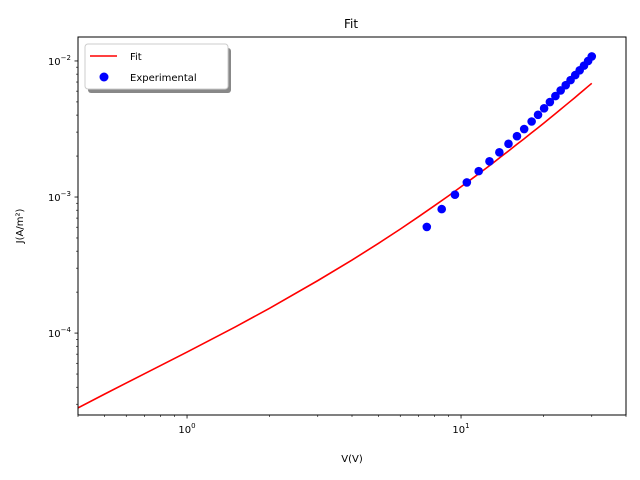  What do you see at coordinates (163, 78) in the screenshot?
I see `legend-experimental-label: Experimental` at bounding box center [163, 78].